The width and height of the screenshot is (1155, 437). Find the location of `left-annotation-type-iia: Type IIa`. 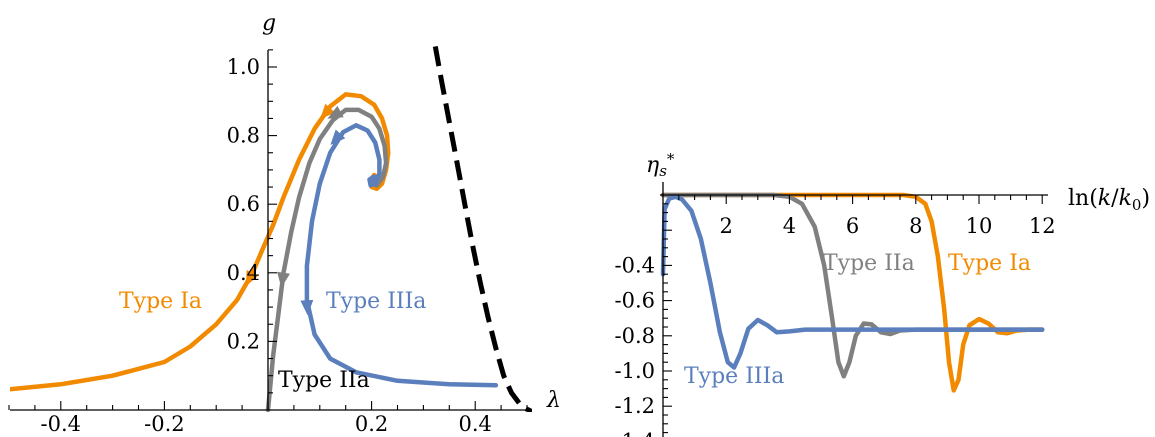

left-annotation-type-iia: Type IIa is located at coordinates (324, 380).